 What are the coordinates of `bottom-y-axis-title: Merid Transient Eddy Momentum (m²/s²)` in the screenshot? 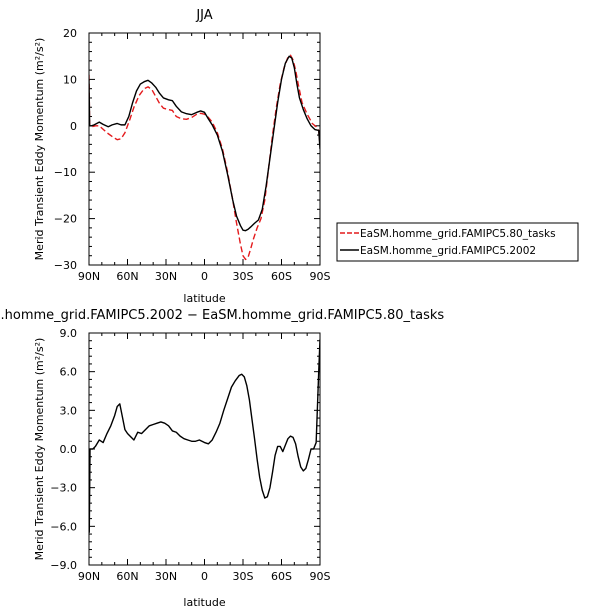 It's located at (39, 449).